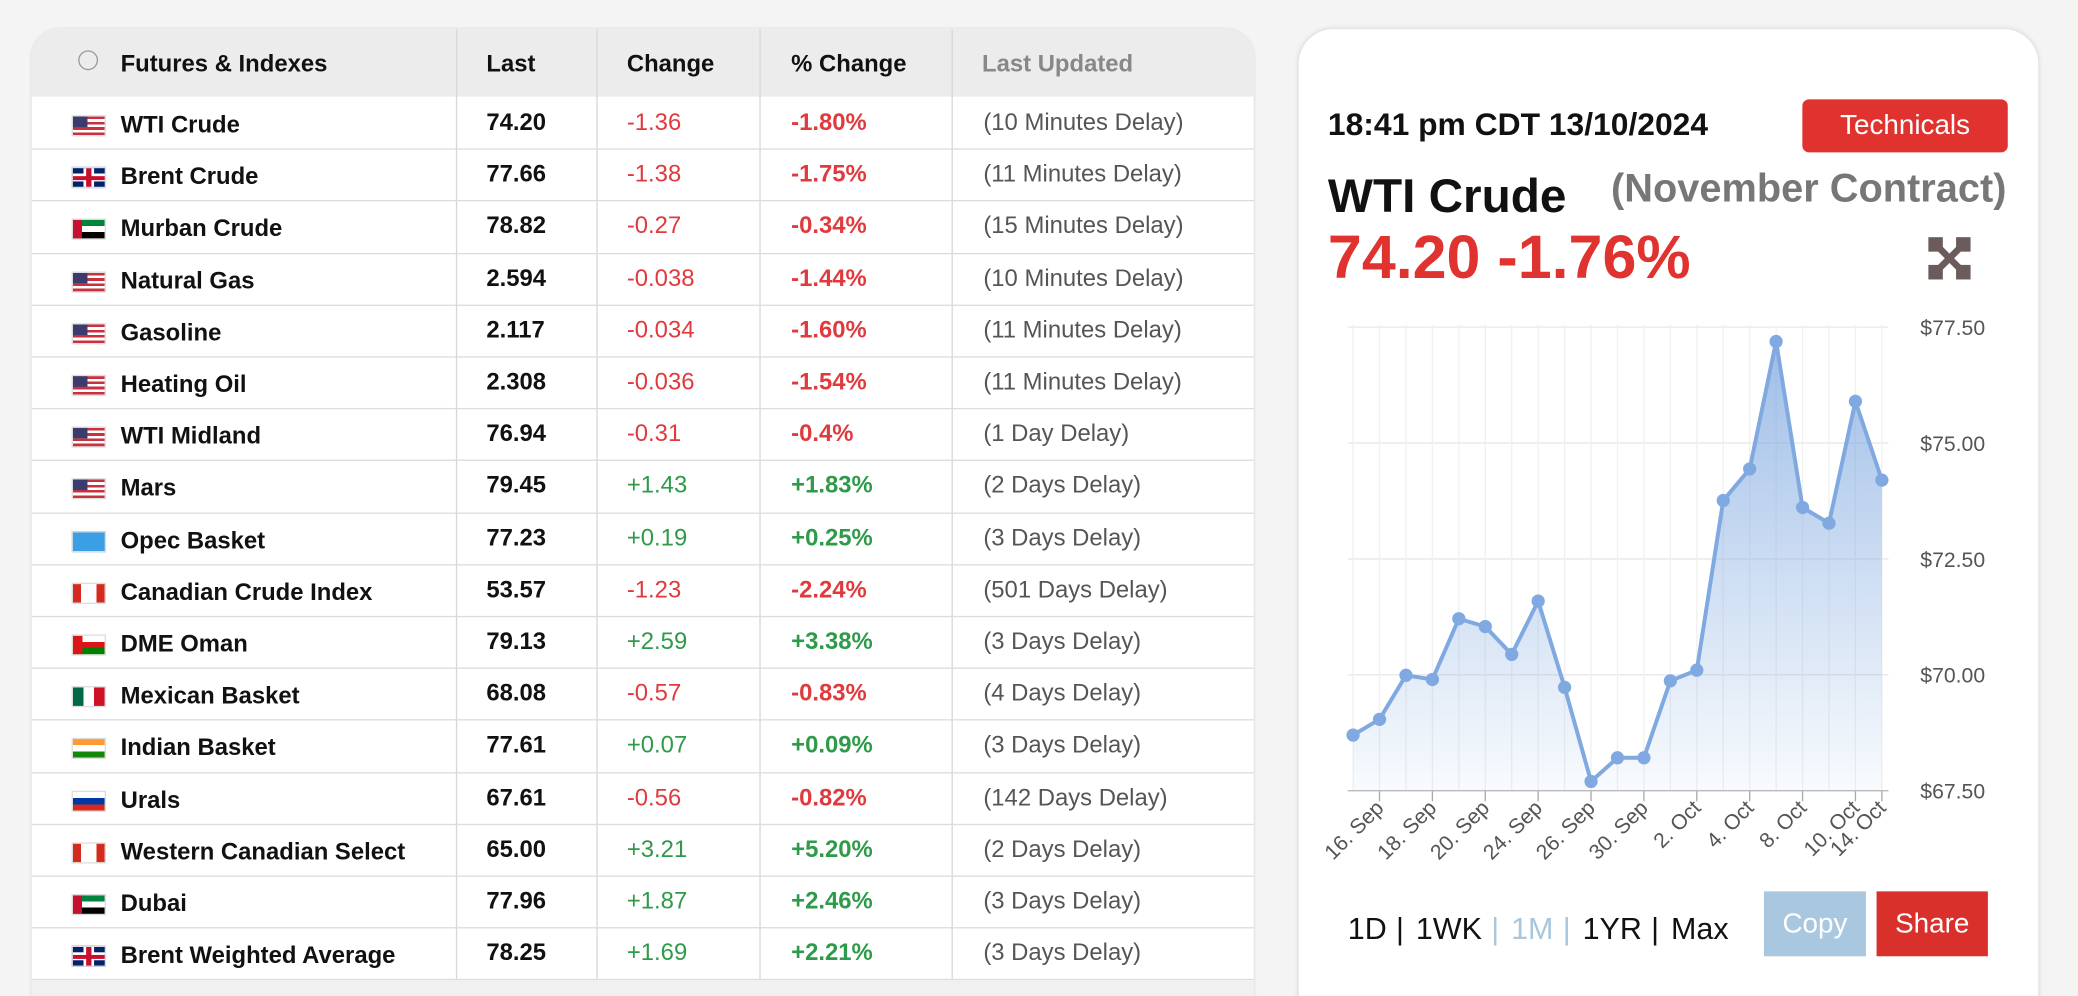 This screenshot has height=996, width=2078. Describe the element at coordinates (1949, 258) in the screenshot. I see `expand-icon` at that location.